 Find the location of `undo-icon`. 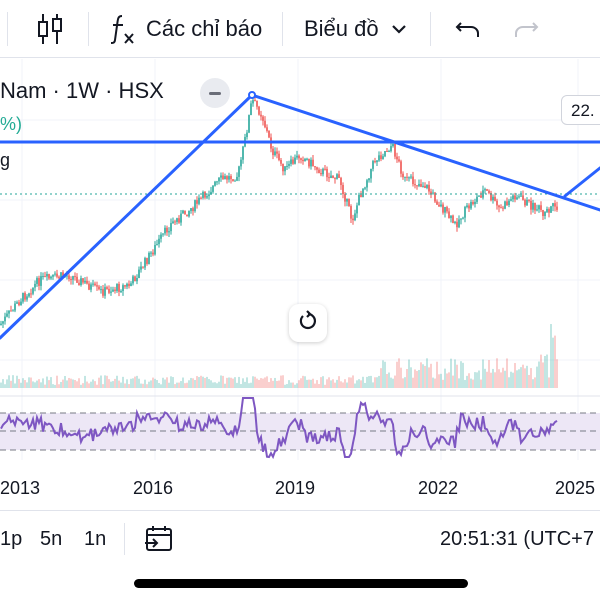

undo-icon is located at coordinates (468, 29).